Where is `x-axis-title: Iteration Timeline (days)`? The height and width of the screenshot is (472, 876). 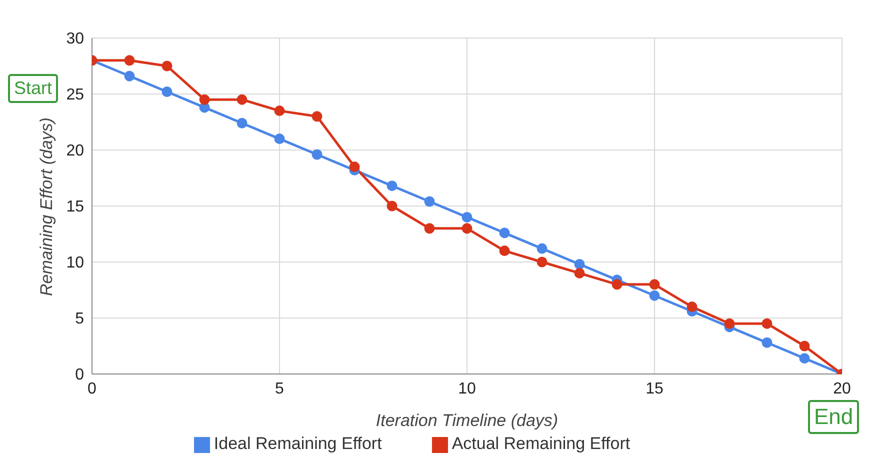
x-axis-title: Iteration Timeline (days) is located at coordinates (467, 420).